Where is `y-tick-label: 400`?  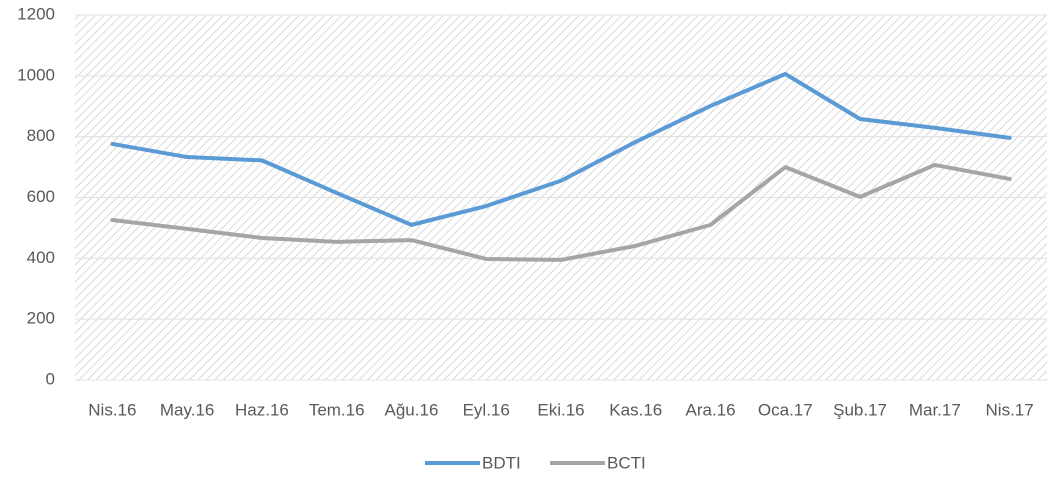
y-tick-label: 400 is located at coordinates (41, 257).